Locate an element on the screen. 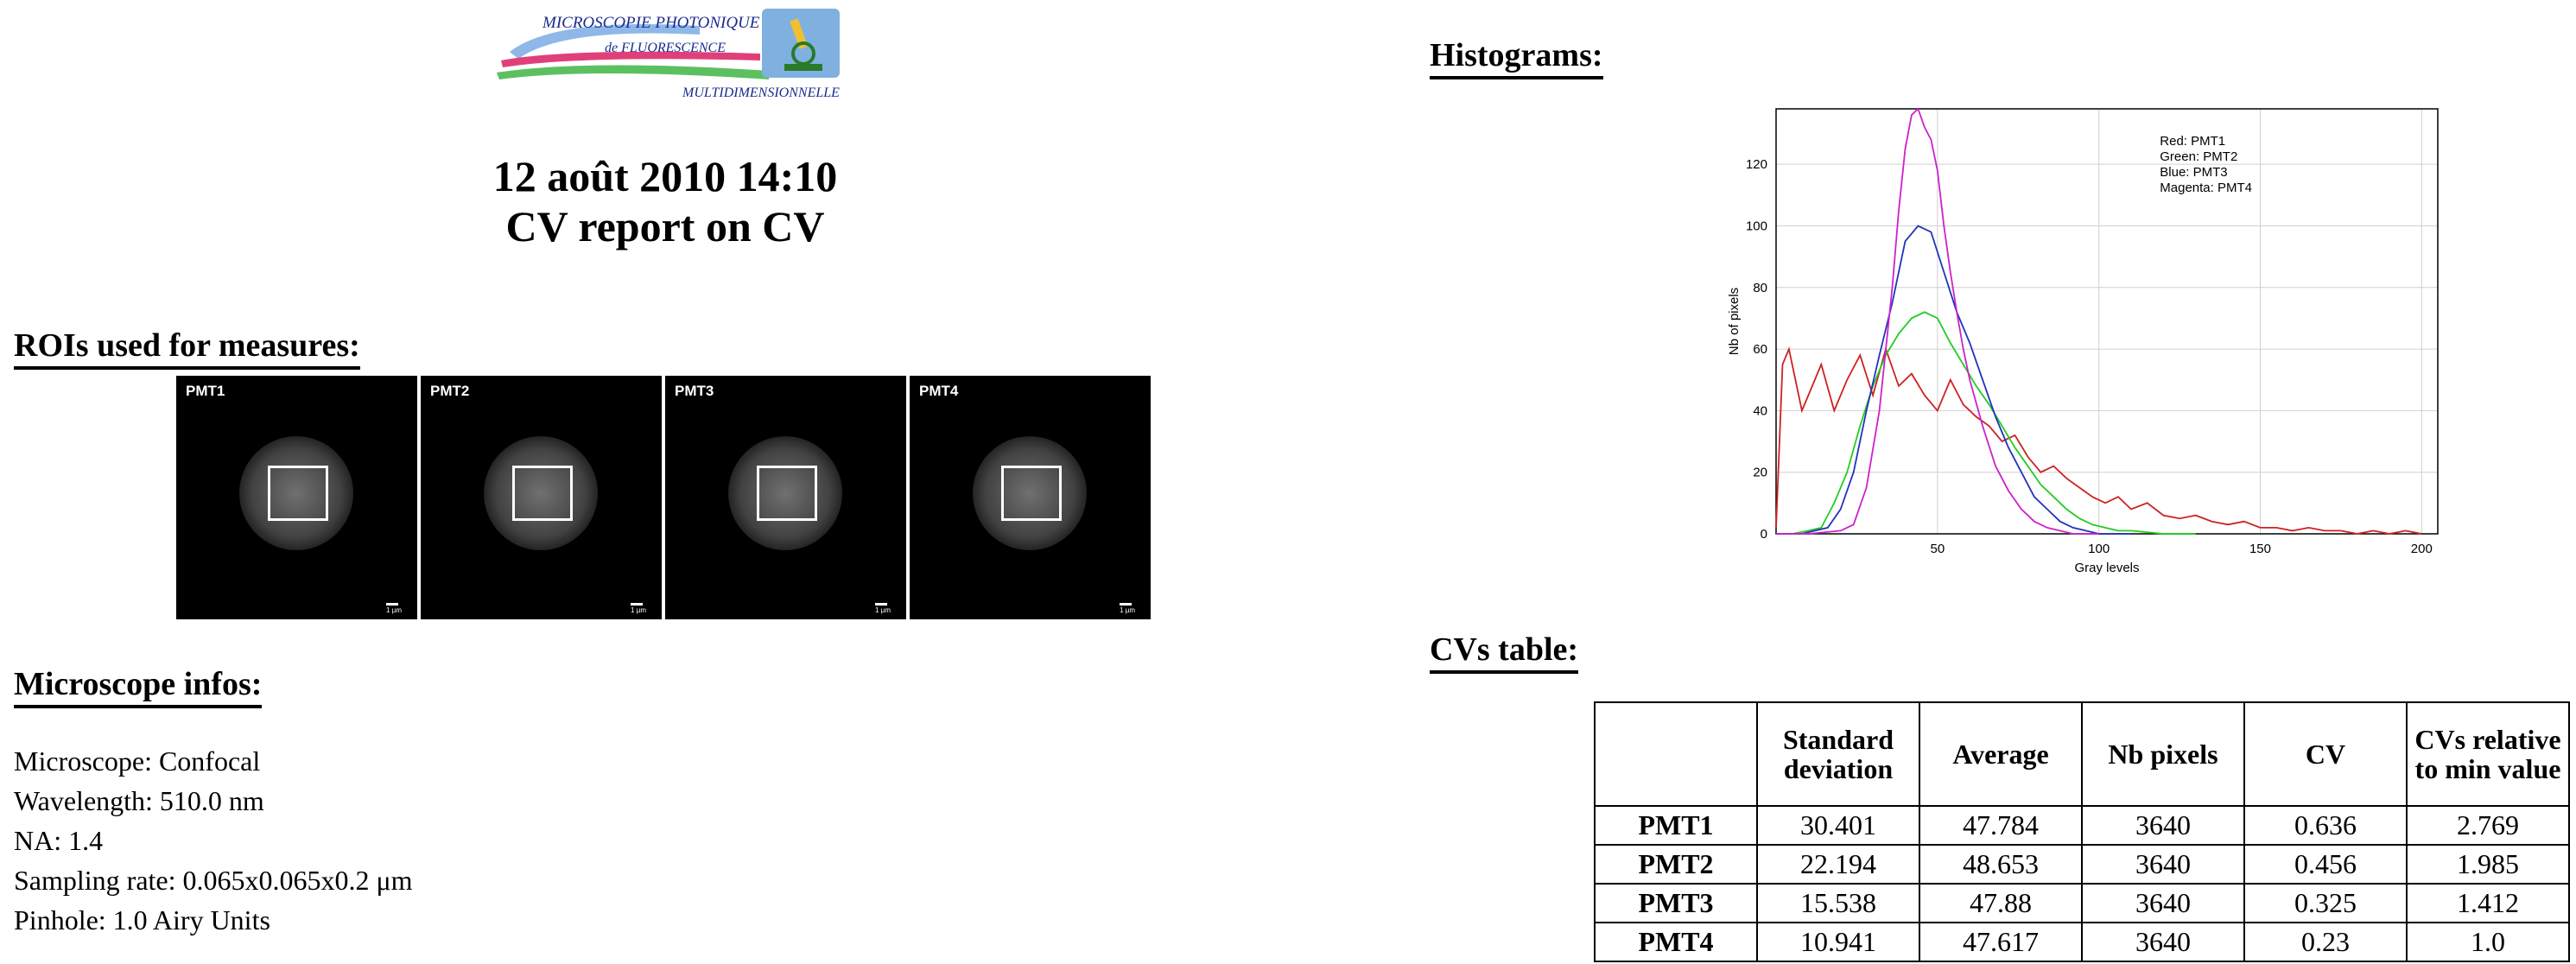  y-tick-label: 100 is located at coordinates (1756, 226).